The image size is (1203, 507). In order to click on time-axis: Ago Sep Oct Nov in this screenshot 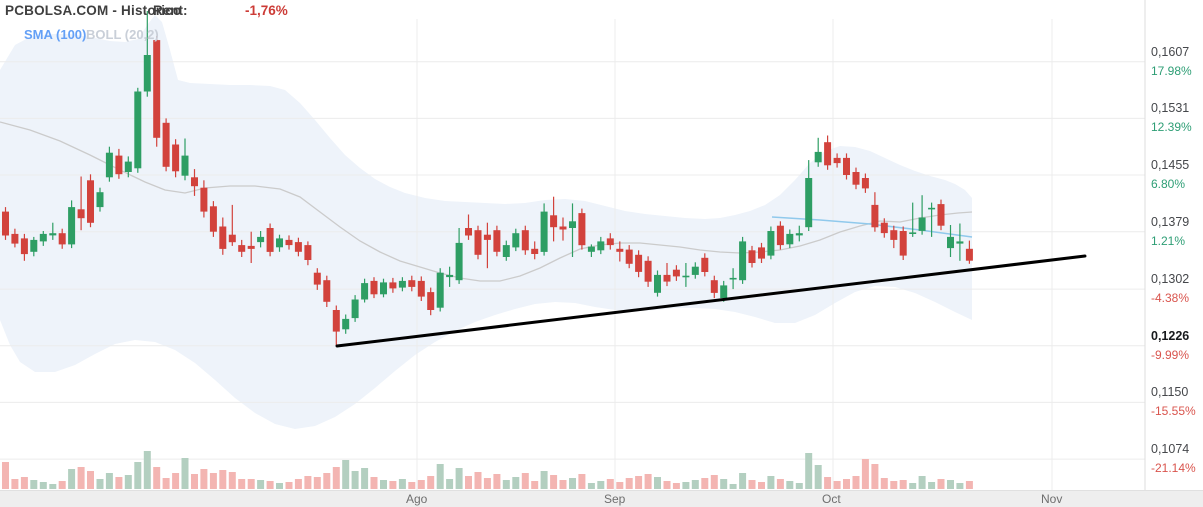, I will do `click(601, 498)`.